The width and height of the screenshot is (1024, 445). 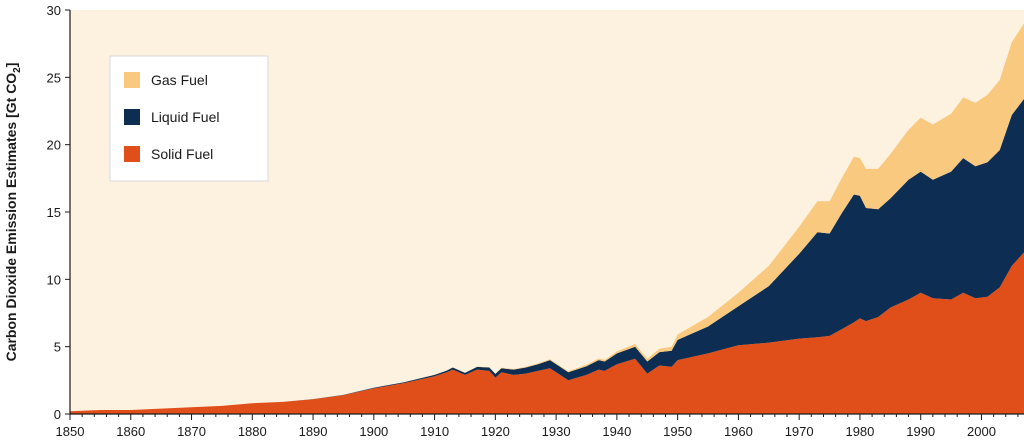 What do you see at coordinates (70, 431) in the screenshot?
I see `x-tick-label: 1850` at bounding box center [70, 431].